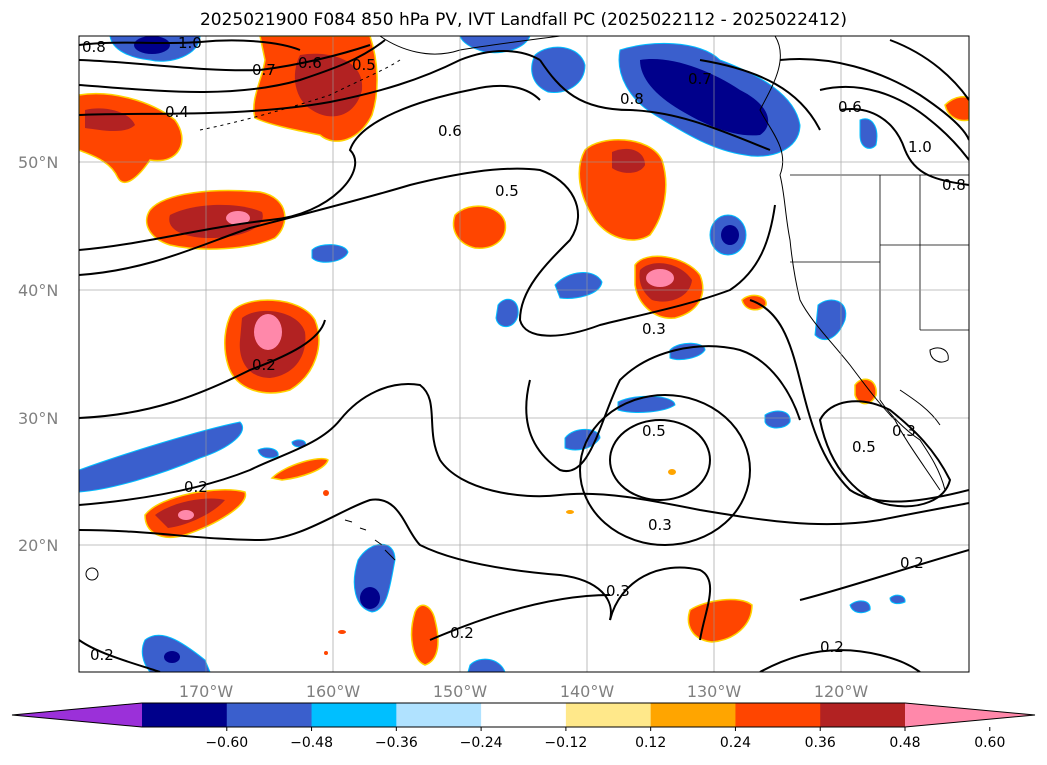  Describe the element at coordinates (920, 147) in the screenshot. I see `contour-label: 1.0` at that location.